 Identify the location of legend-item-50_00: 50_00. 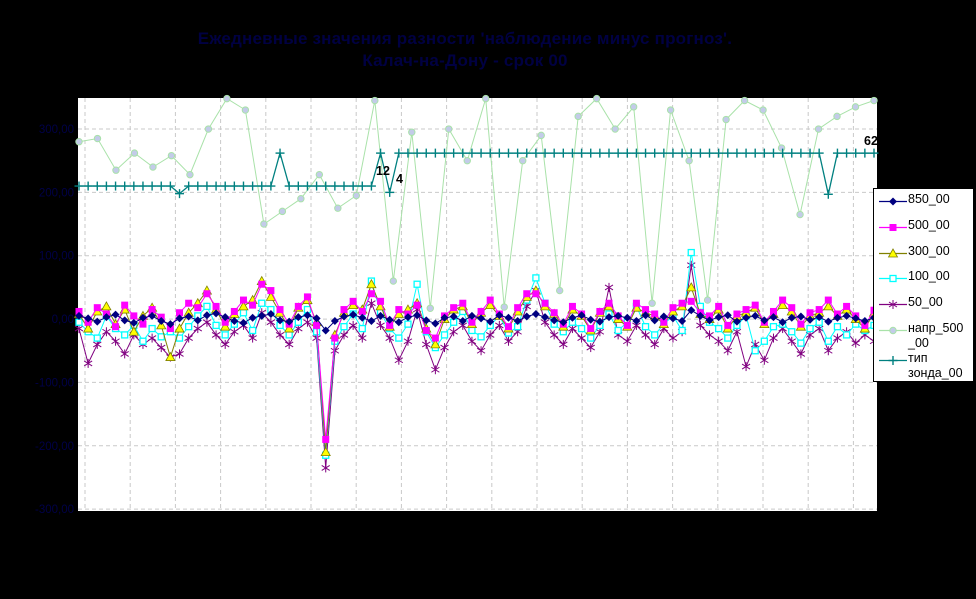
(925, 308).